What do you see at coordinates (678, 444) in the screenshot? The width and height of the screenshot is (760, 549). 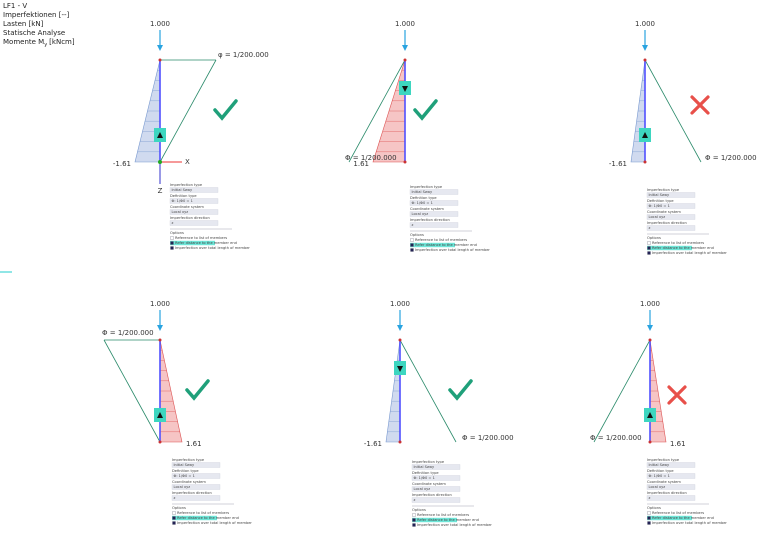 I see `moment-label: 1.61` at bounding box center [678, 444].